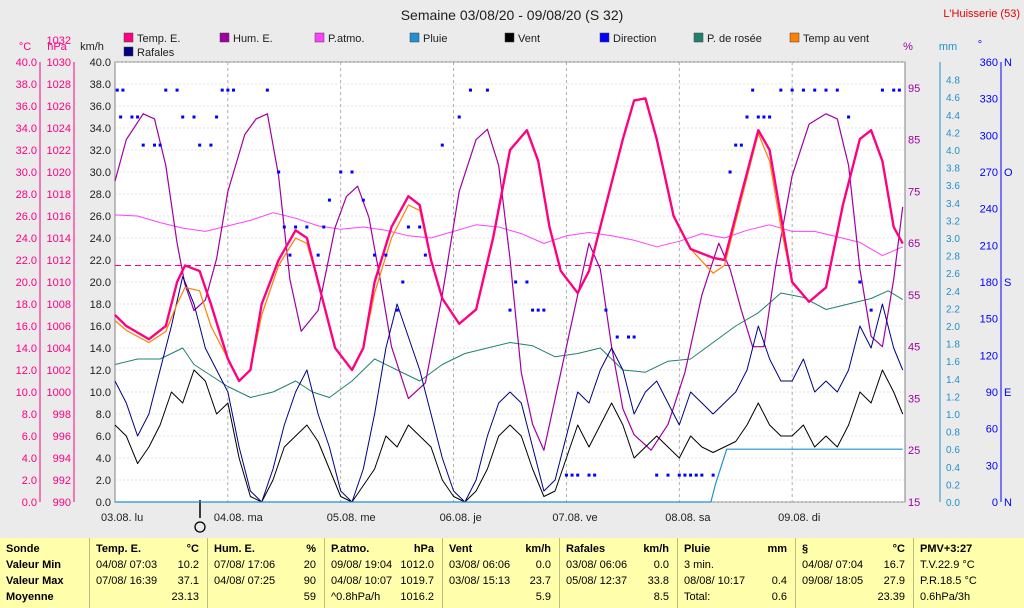  What do you see at coordinates (309, 581) in the screenshot?
I see `stats-value: 90` at bounding box center [309, 581].